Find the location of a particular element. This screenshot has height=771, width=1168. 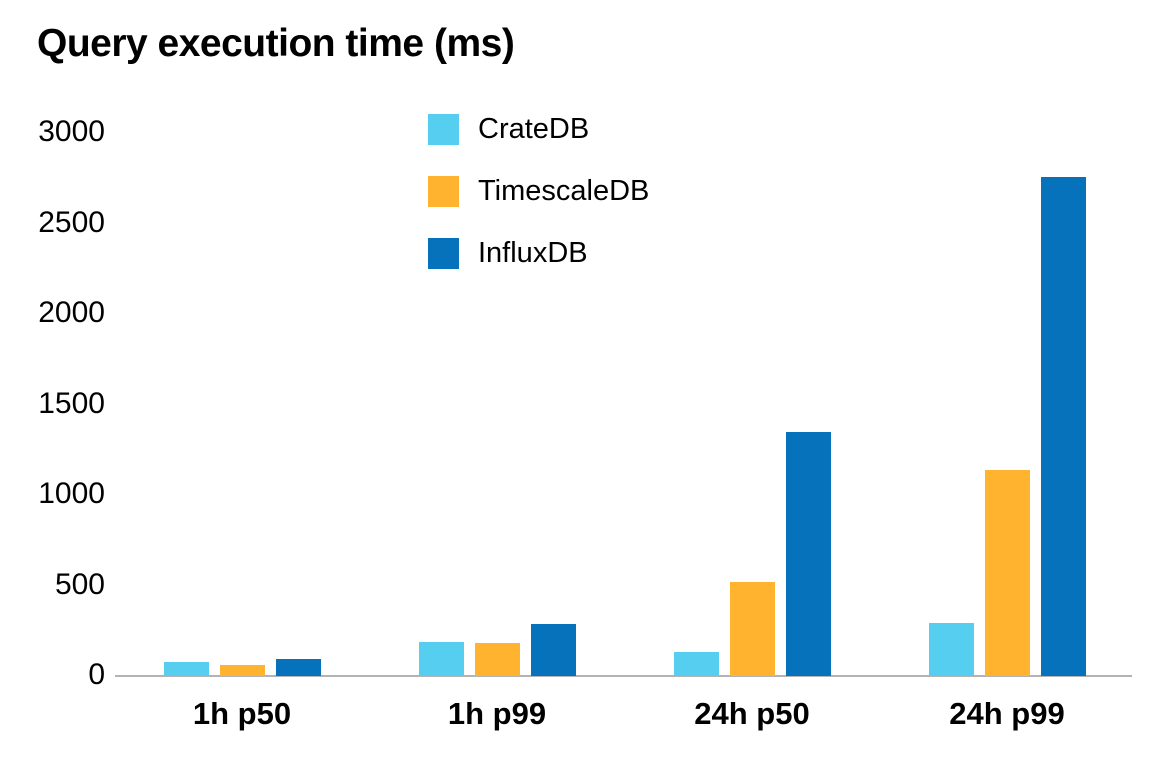

legend-series-label: CrateDB is located at coordinates (534, 129).